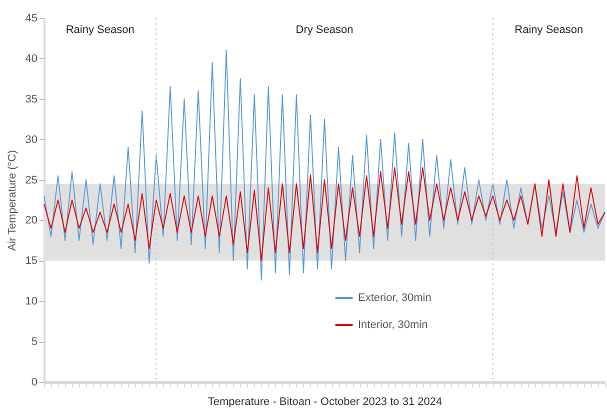 The image size is (607, 412). What do you see at coordinates (31, 18) in the screenshot?
I see `y-tick-label: 45` at bounding box center [31, 18].